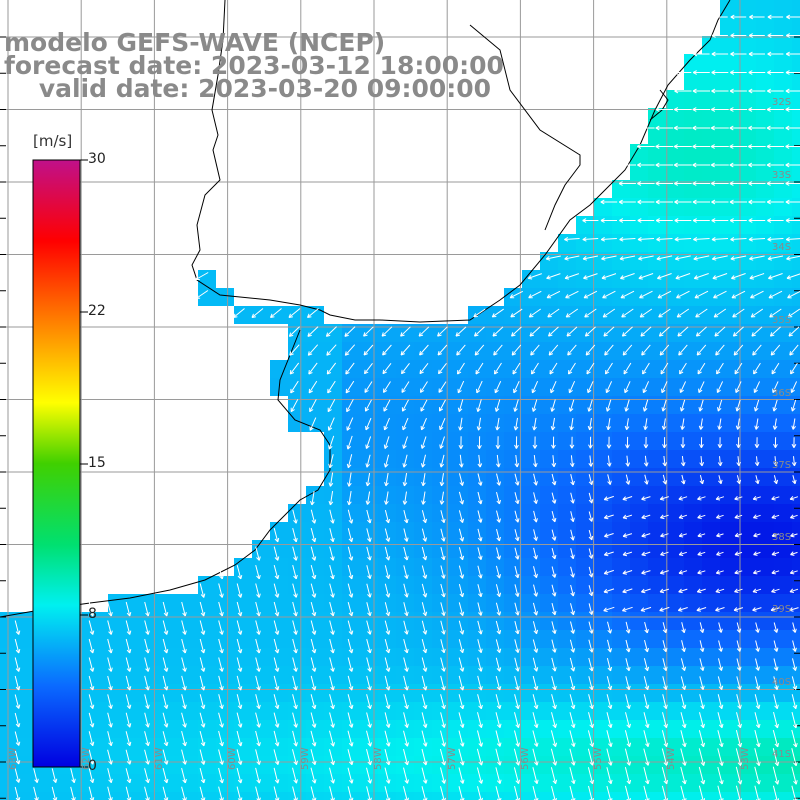 Image resolution: width=800 pixels, height=800 pixels. What do you see at coordinates (782, 320) in the screenshot?
I see `lat-label: 35S` at bounding box center [782, 320].